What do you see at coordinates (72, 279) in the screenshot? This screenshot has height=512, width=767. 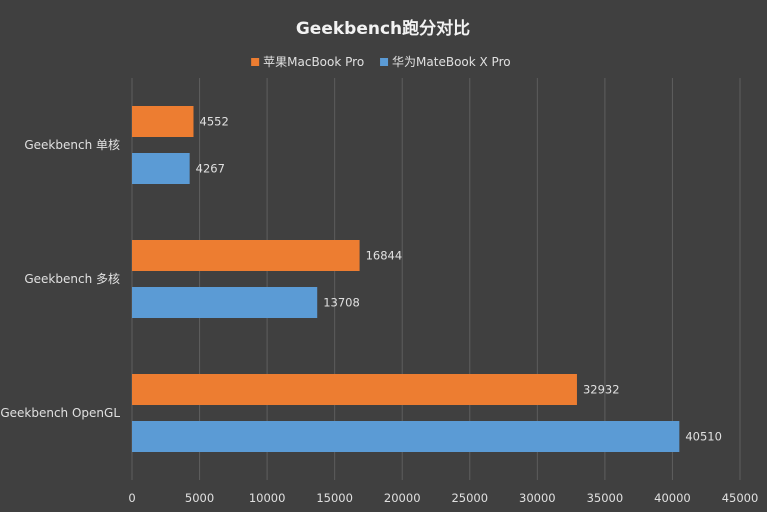 I see `category-label: Geekbench 多核` at bounding box center [72, 279].